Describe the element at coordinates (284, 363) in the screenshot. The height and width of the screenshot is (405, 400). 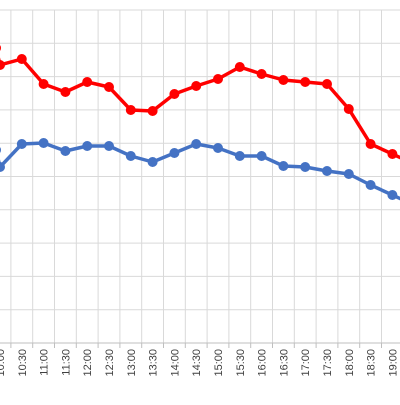
I see `x-tick-label: 16:30` at that location.